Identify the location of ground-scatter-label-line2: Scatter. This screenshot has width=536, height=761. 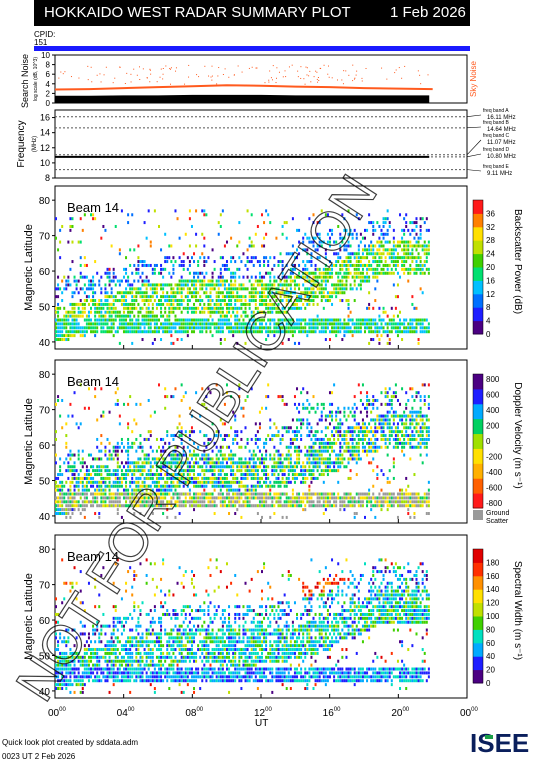
(497, 521).